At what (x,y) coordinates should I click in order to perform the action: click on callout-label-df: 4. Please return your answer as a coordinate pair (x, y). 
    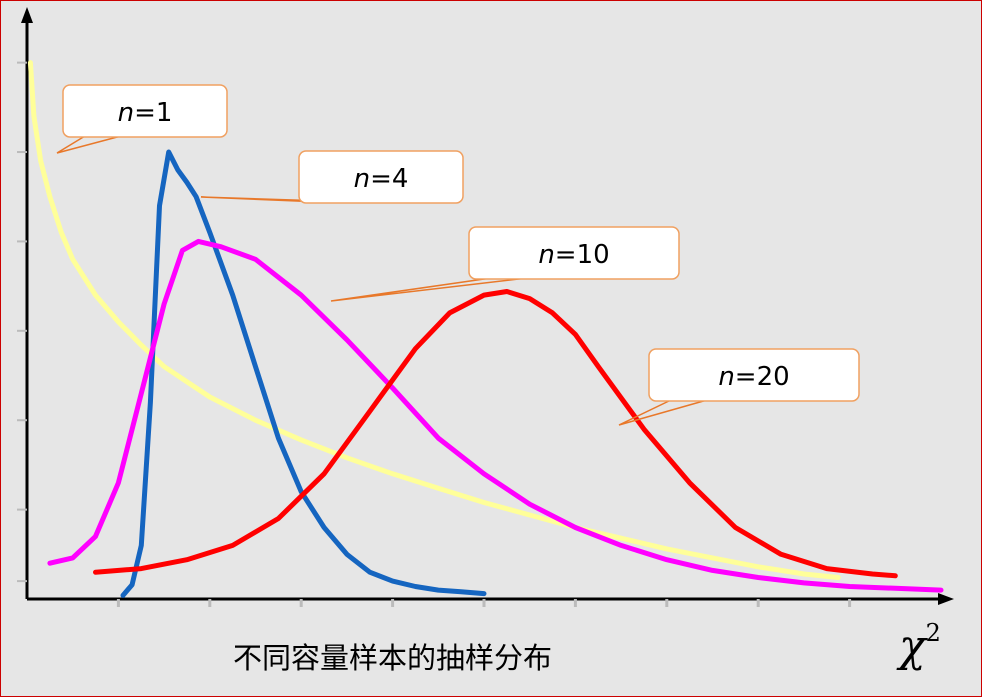
    Looking at the image, I should click on (400, 179).